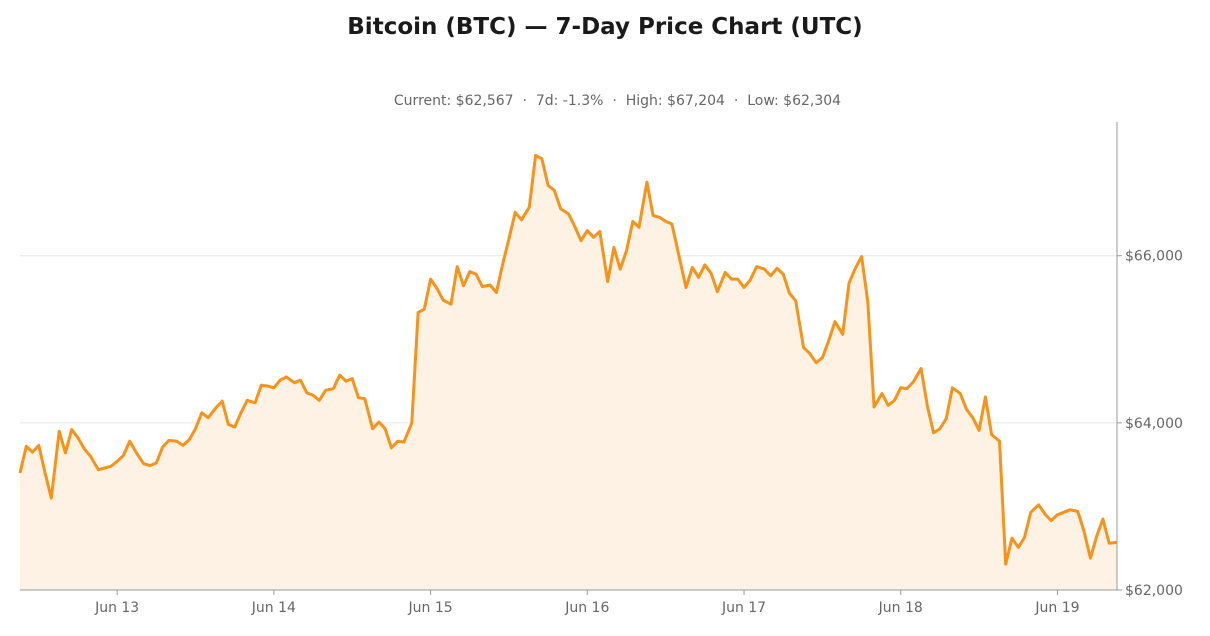  I want to click on x-tick-label: Jun 17, so click(743, 608).